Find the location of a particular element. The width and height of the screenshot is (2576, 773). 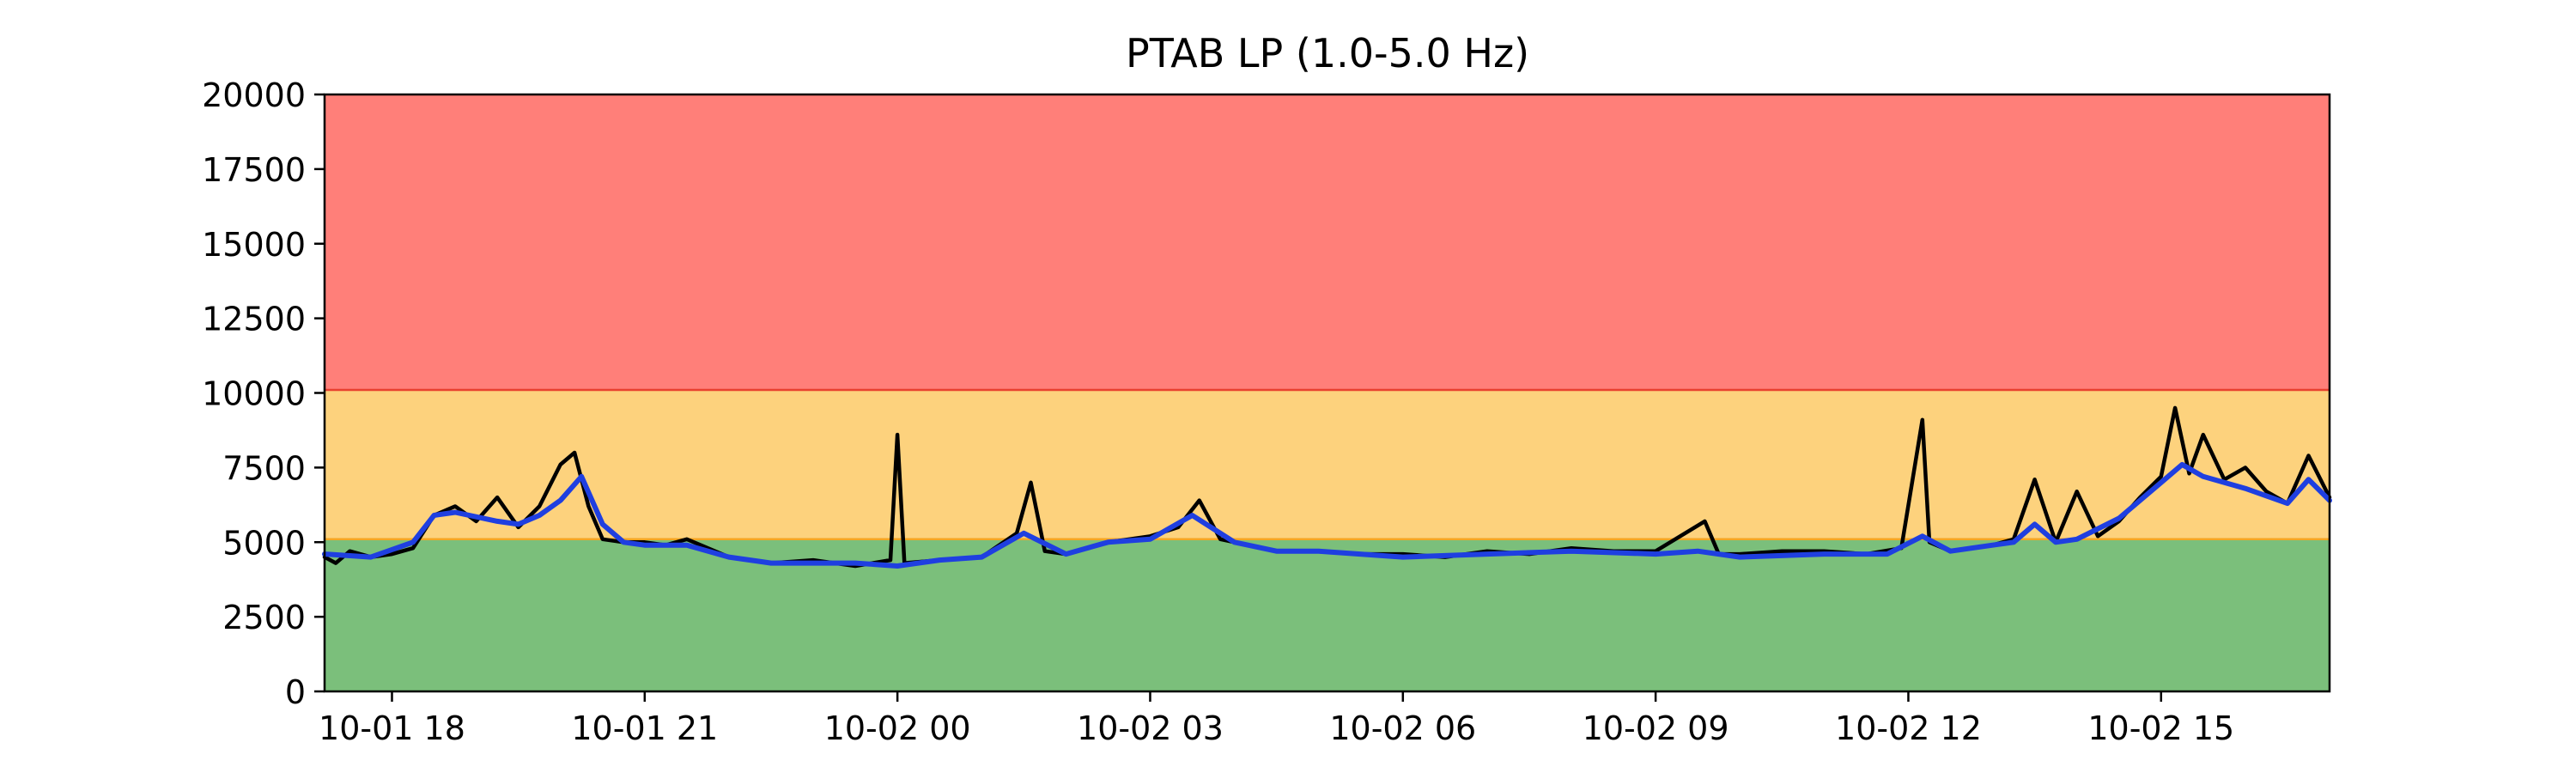

y-tick-label: 17500 is located at coordinates (254, 170).